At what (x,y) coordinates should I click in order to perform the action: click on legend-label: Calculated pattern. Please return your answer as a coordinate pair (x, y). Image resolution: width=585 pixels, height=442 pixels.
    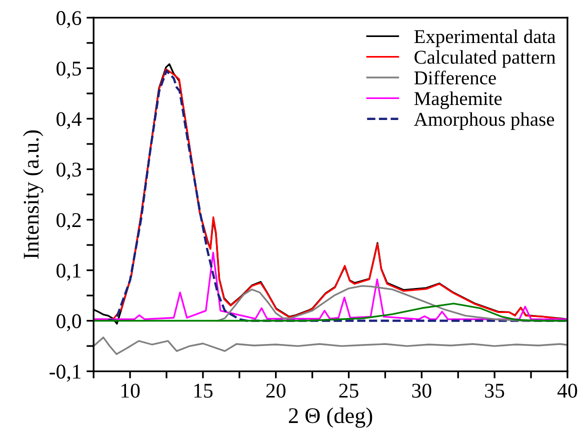
    Looking at the image, I should click on (485, 59).